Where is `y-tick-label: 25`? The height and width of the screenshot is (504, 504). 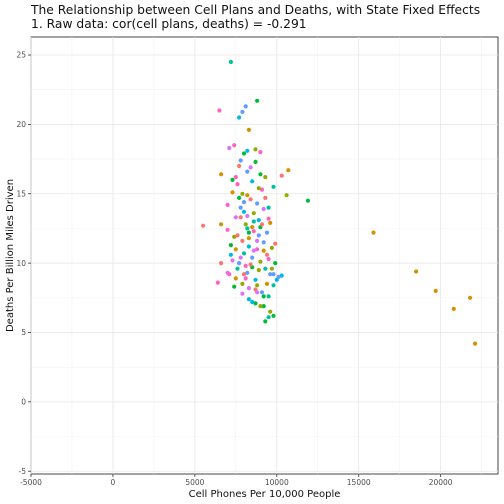 y-tick-label: 25 is located at coordinates (21, 55).